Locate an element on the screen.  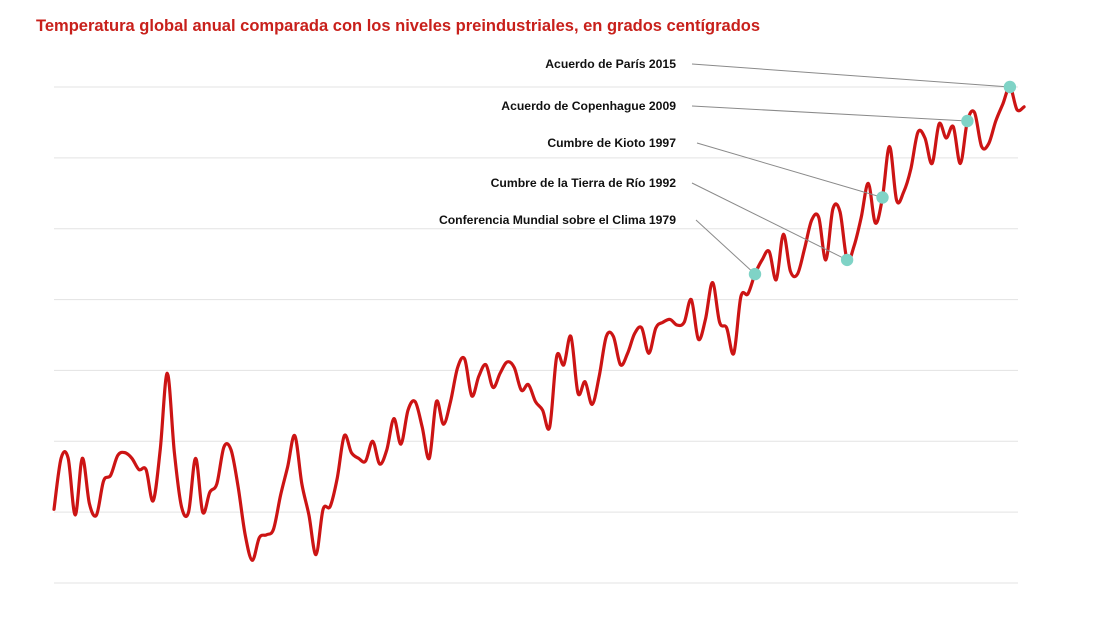
annotation-label: Conferencia Mundial sobre el Clima 1979 is located at coordinates (557, 220).